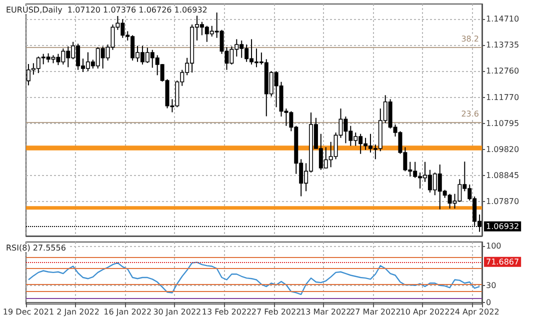 Image resolution: width=536 pixels, height=321 pixels. What do you see at coordinates (28, 312) in the screenshot?
I see `x-tick-label: 19 Dec 2021` at bounding box center [28, 312].